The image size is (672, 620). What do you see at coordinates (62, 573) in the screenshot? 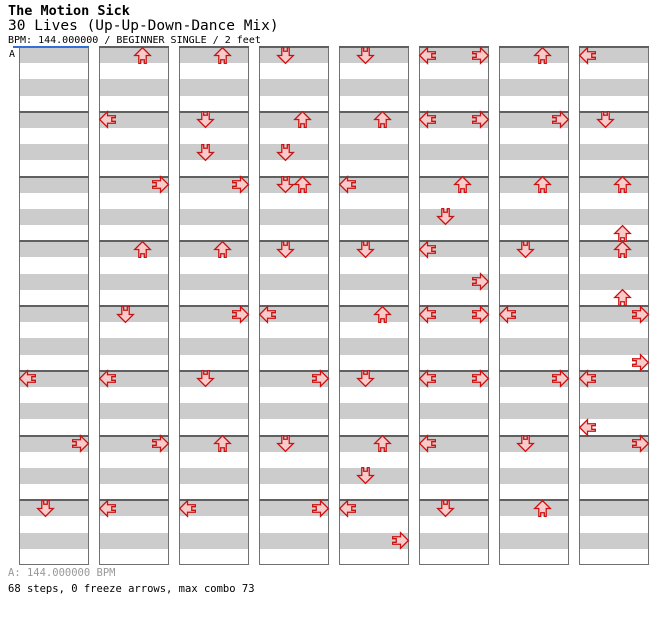
I see `bpm-marker-legend: A: 144.000000 BPM` at bounding box center [62, 573].